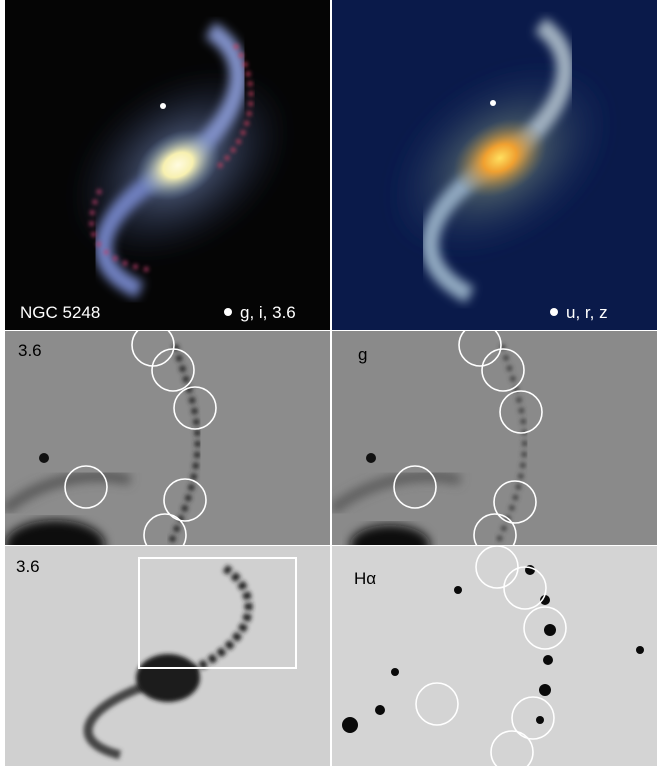  I want to click on panel-g-zoom, so click(494, 438).